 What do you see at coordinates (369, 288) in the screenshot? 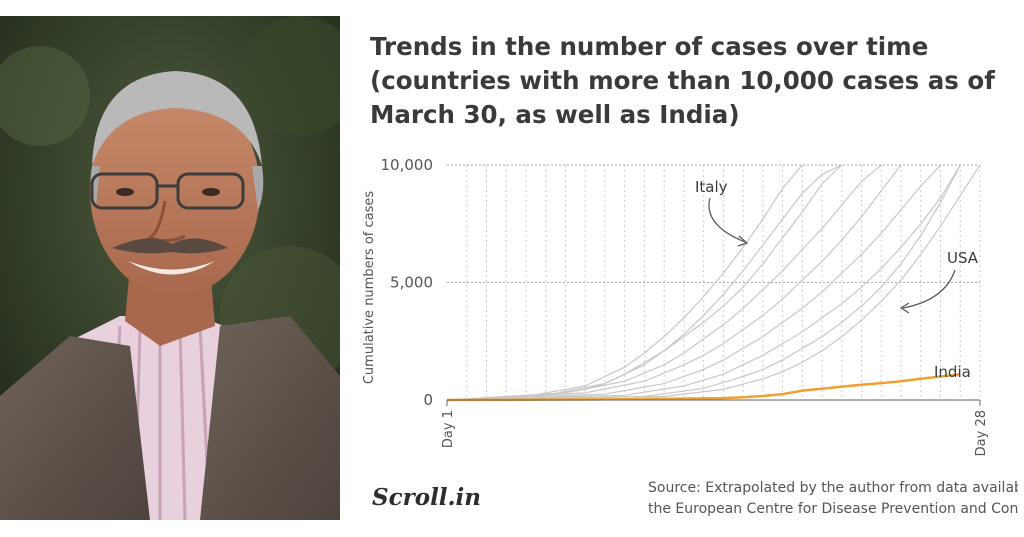
I see `y-axis-label: Cumulative numbers of cases` at bounding box center [369, 288].